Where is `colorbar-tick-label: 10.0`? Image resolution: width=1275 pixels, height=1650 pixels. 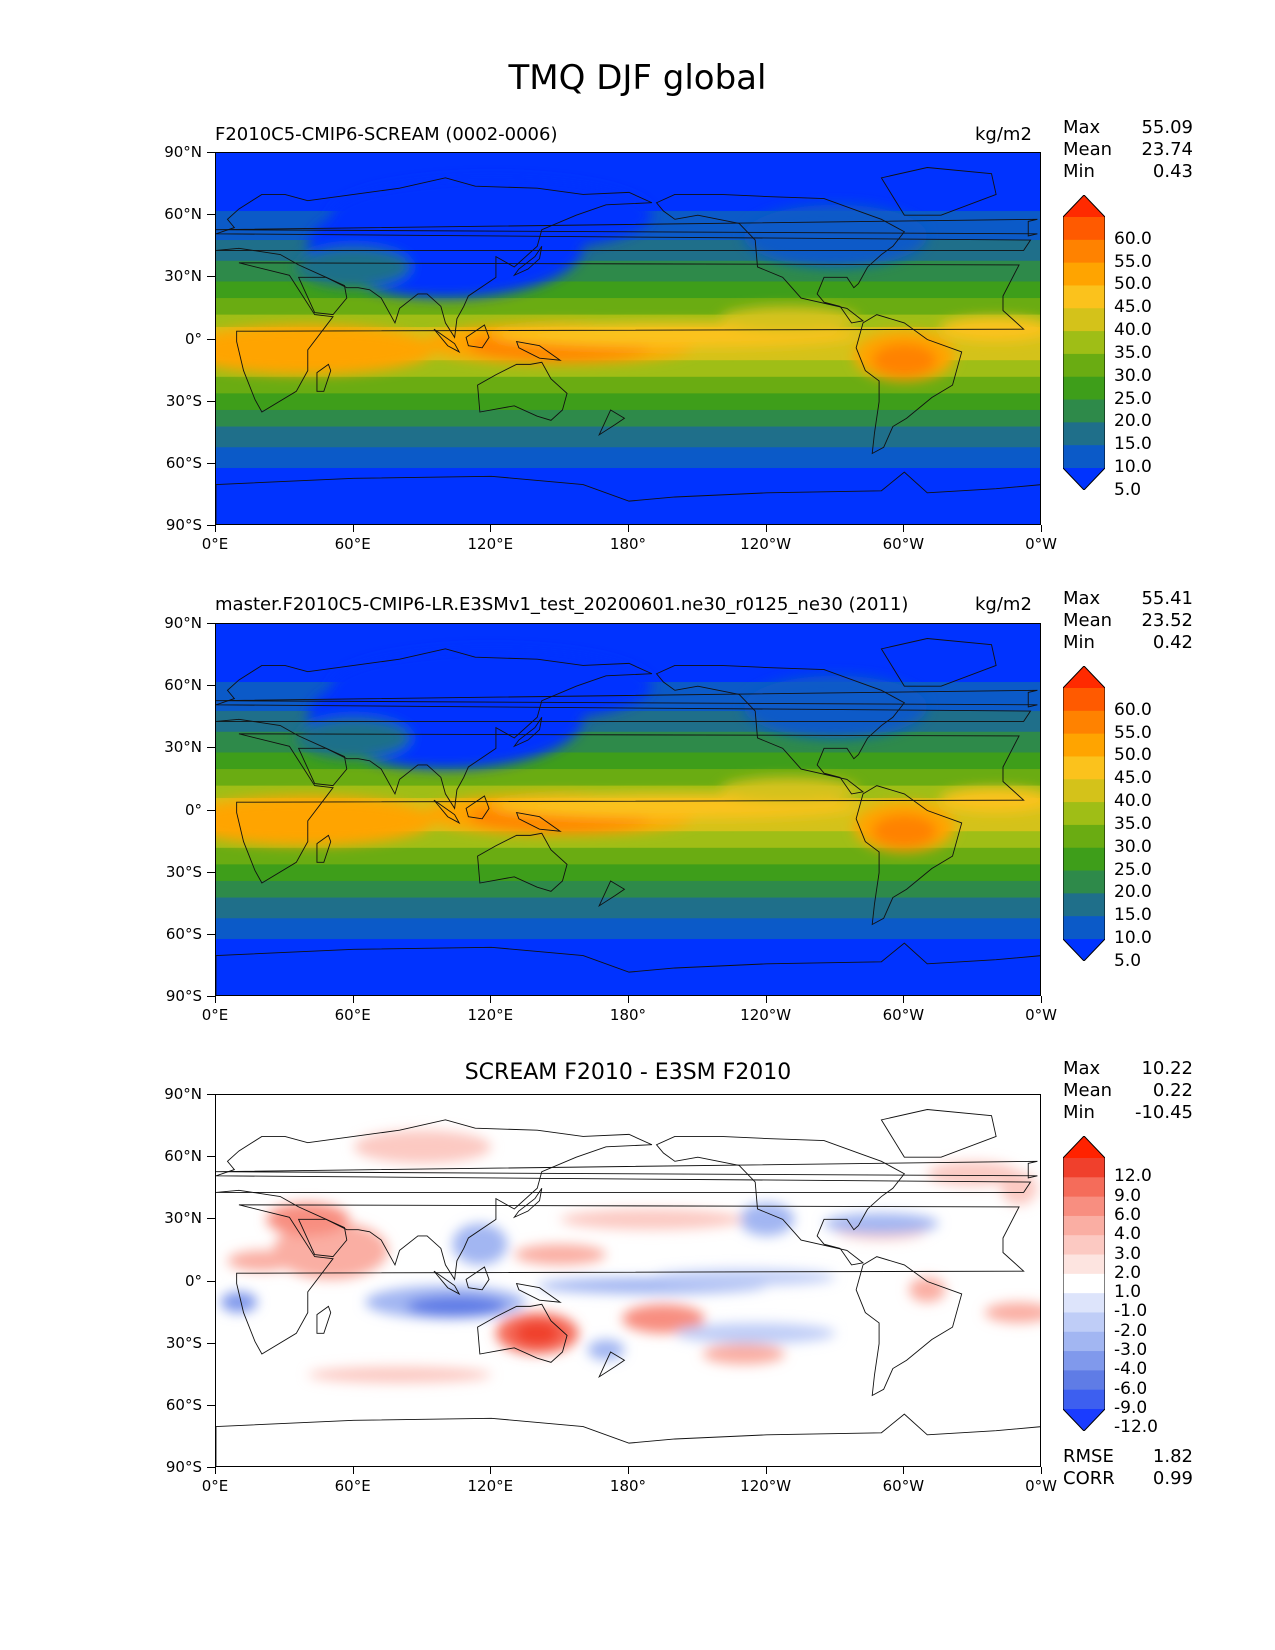 colorbar-tick-label: 10.0 is located at coordinates (1133, 938).